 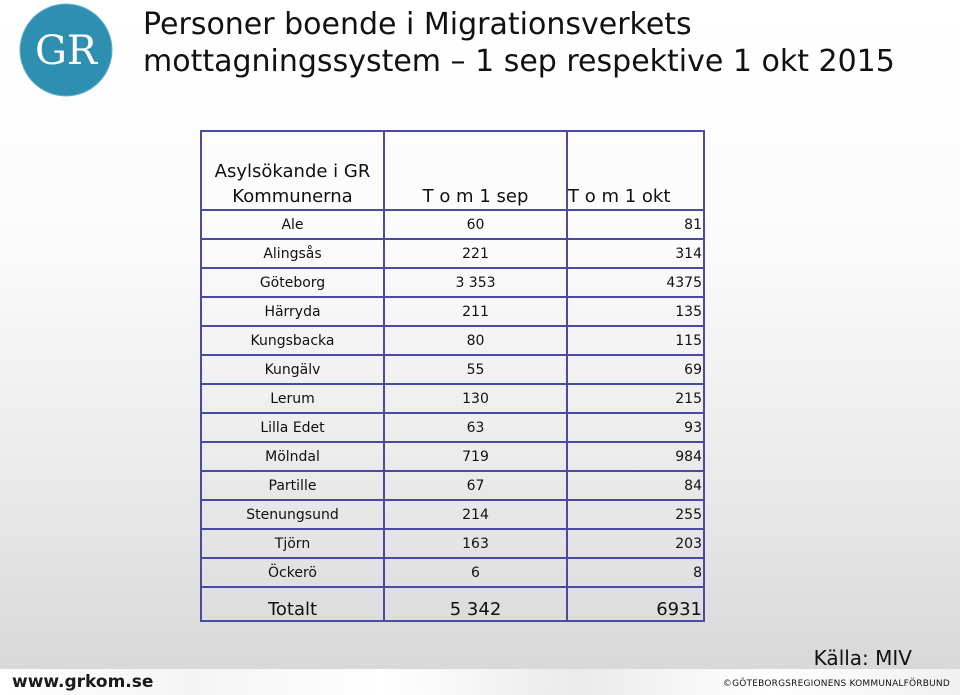 I want to click on table-row: Göteborg 3 353 4375, so click(x=452, y=282).